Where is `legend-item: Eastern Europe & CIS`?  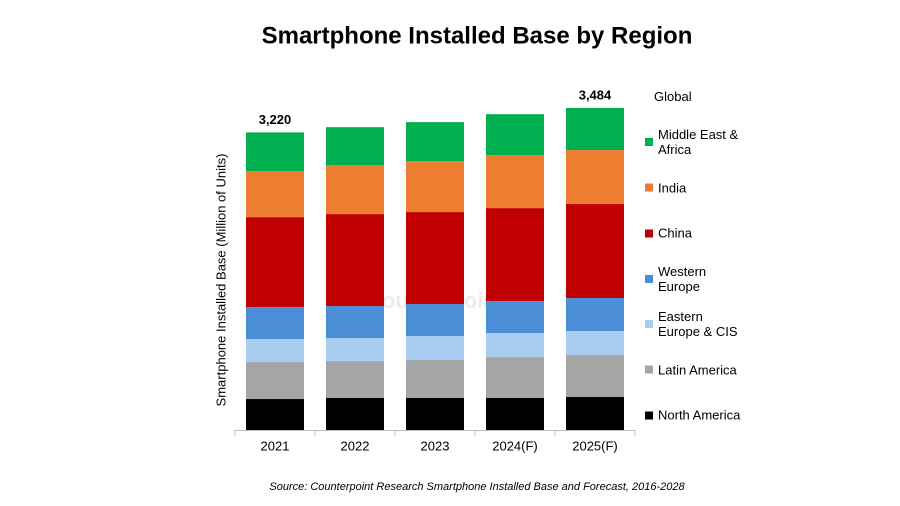 legend-item: Eastern Europe & CIS is located at coordinates (695, 324).